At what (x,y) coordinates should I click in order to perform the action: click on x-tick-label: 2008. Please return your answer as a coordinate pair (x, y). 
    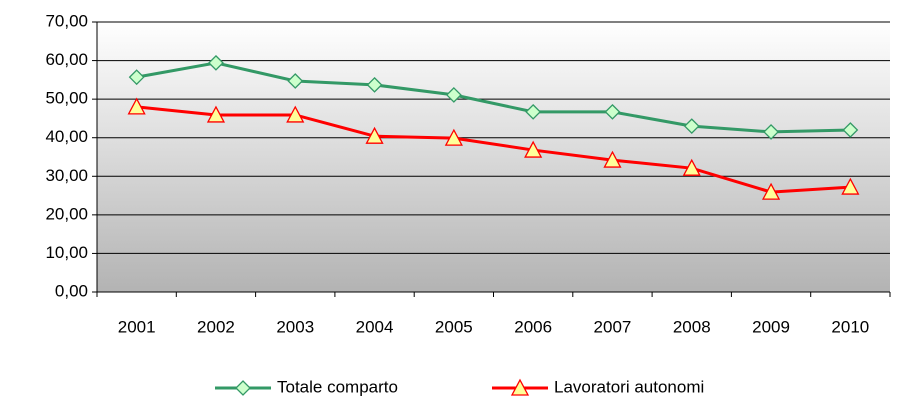
    Looking at the image, I should click on (692, 326).